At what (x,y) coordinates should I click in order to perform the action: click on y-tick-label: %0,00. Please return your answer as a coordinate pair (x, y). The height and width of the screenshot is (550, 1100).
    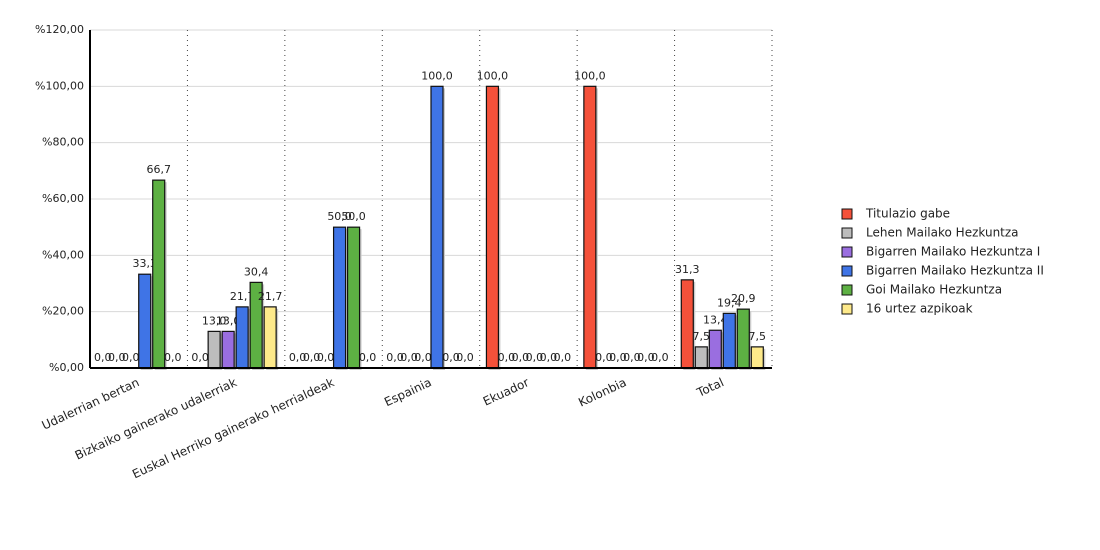
    Looking at the image, I should click on (66, 367).